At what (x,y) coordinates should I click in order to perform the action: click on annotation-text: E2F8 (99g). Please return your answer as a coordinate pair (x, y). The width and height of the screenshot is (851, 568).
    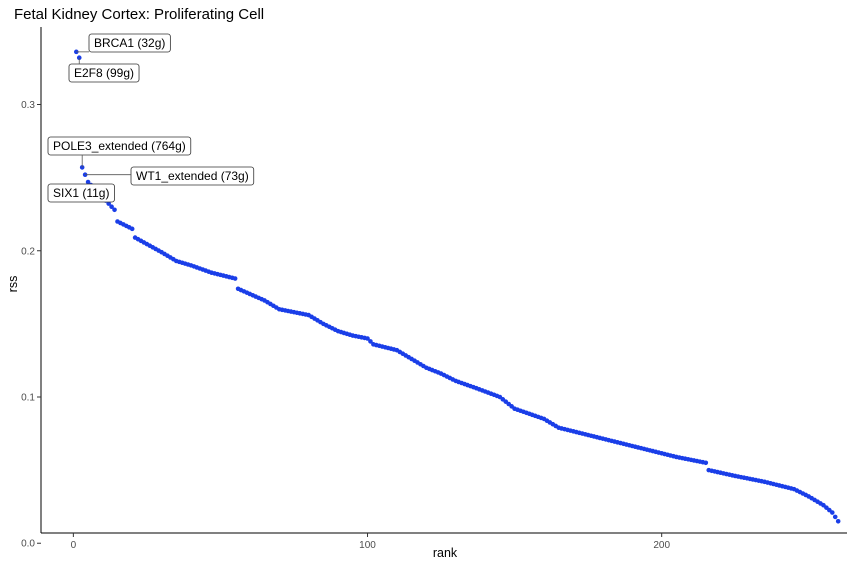
    Looking at the image, I should click on (104, 73).